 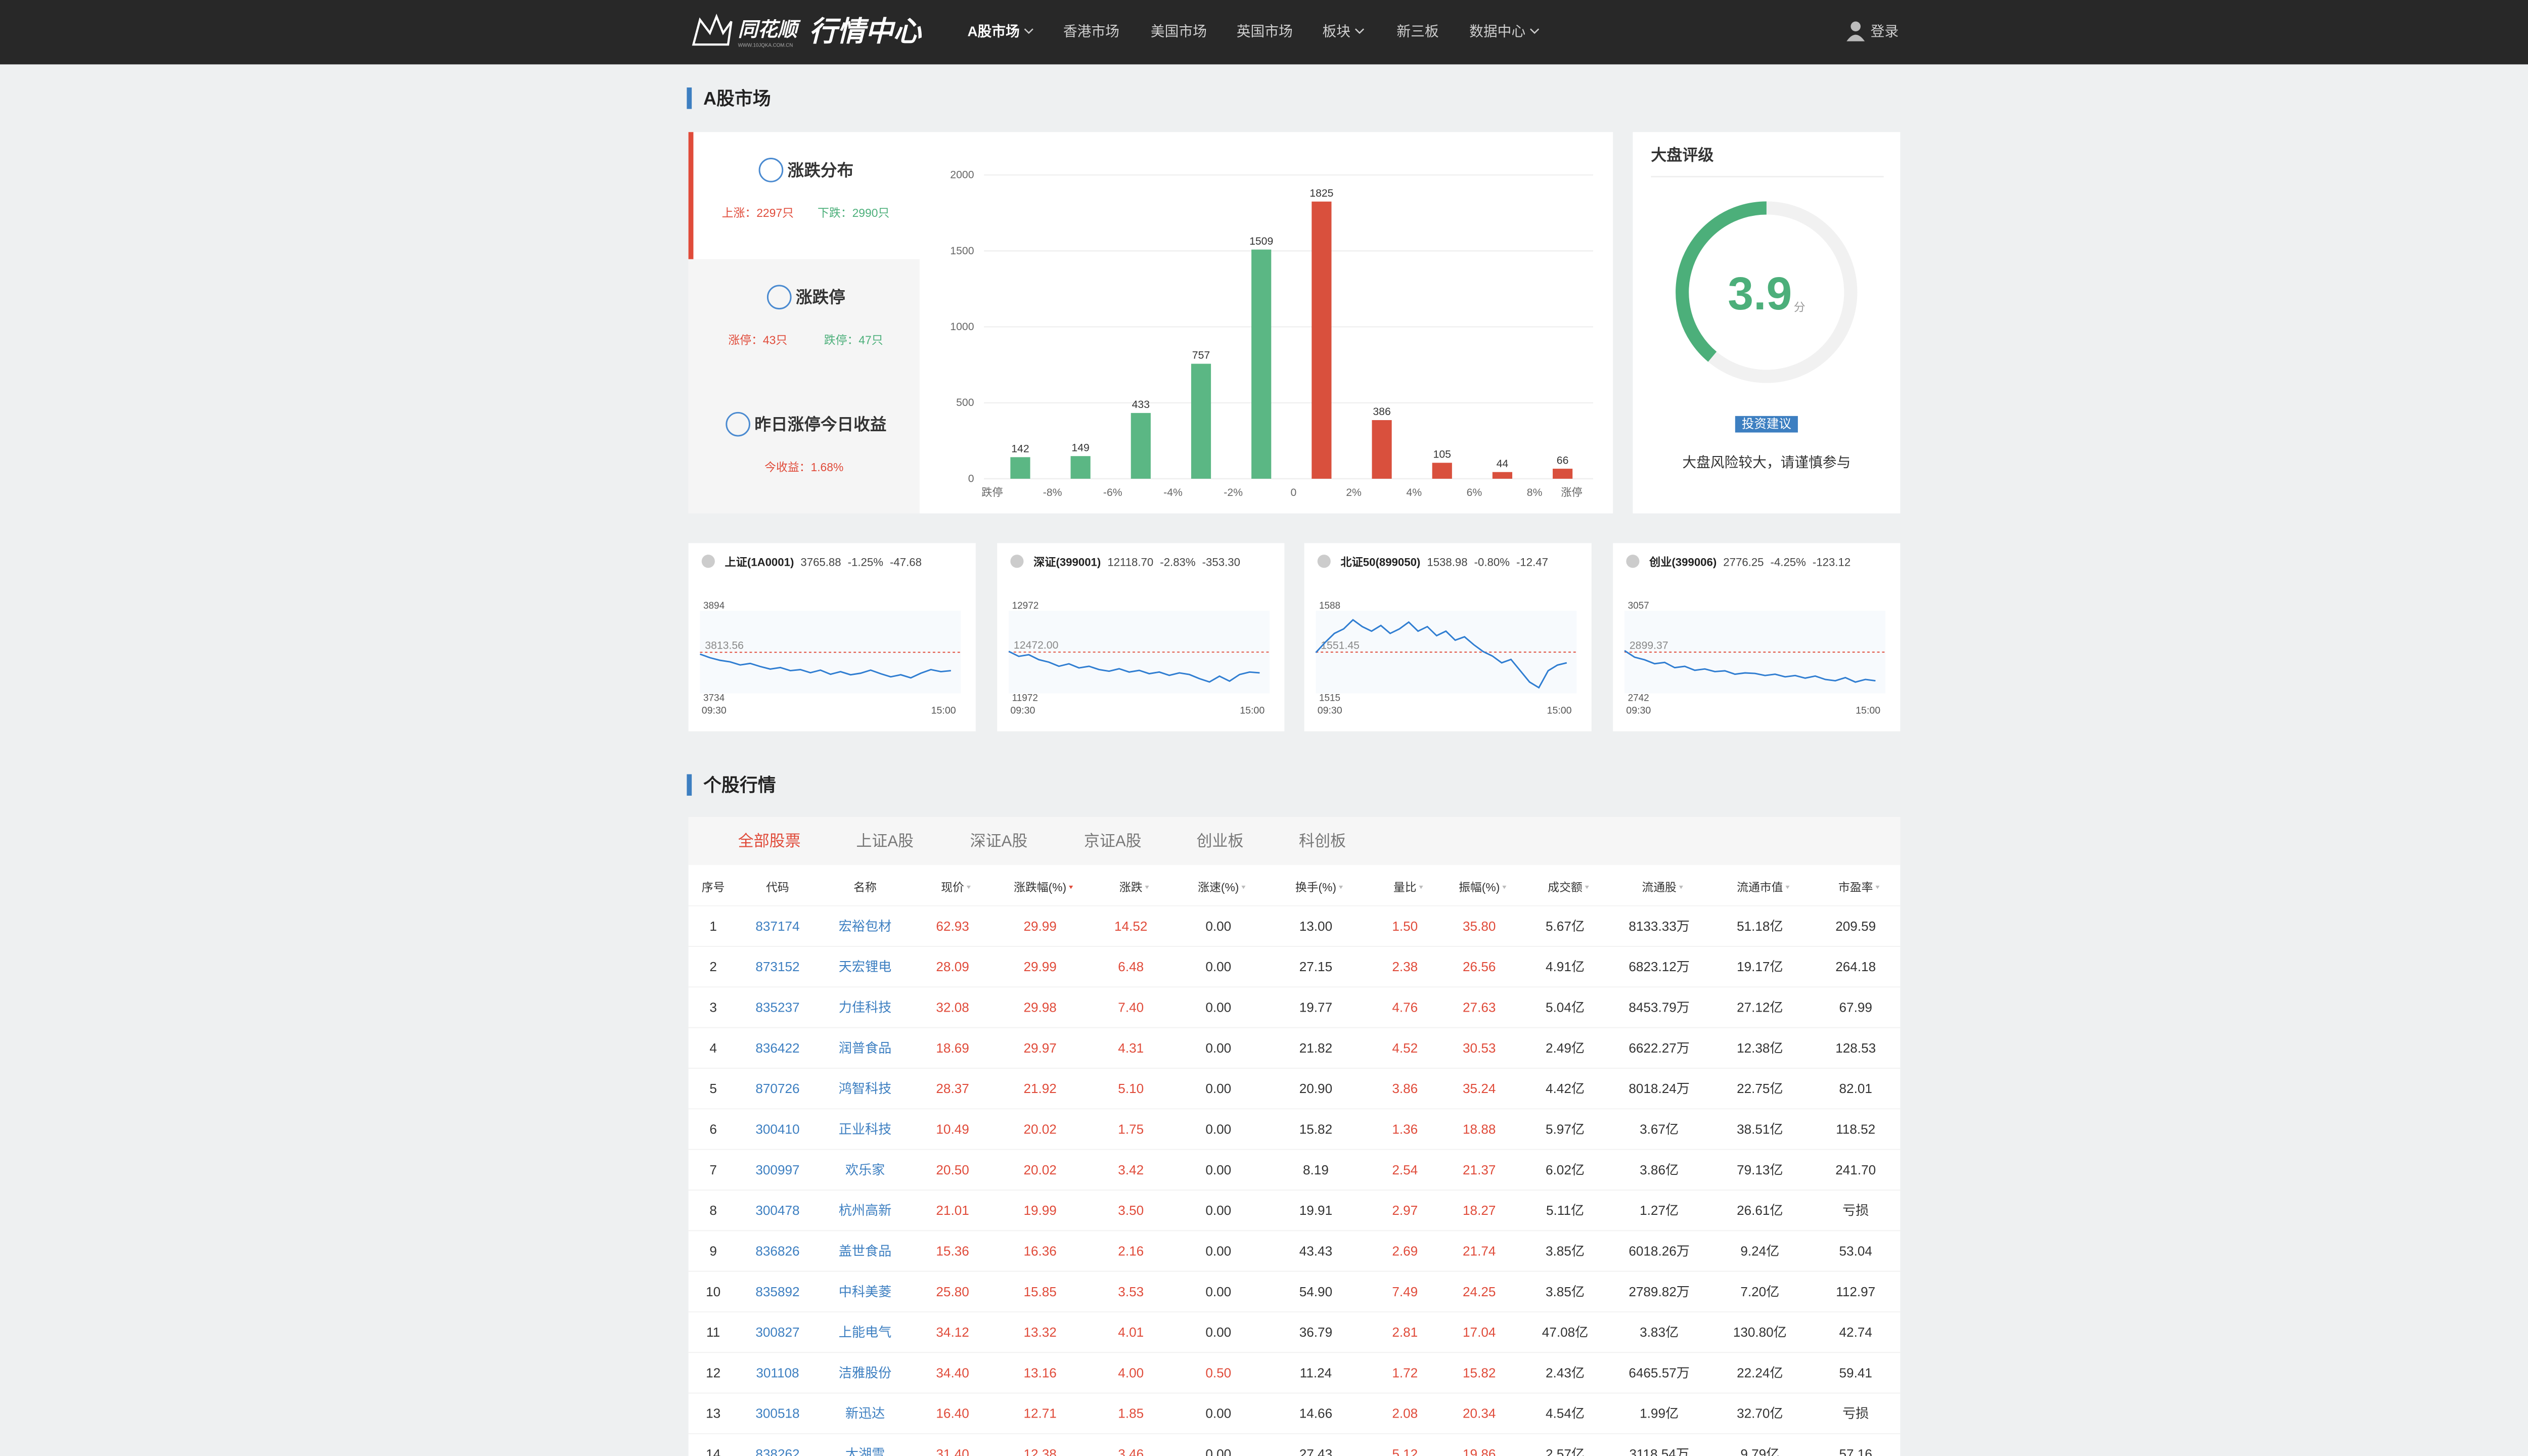 I want to click on cell: 22.75亿, so click(x=1760, y=1088).